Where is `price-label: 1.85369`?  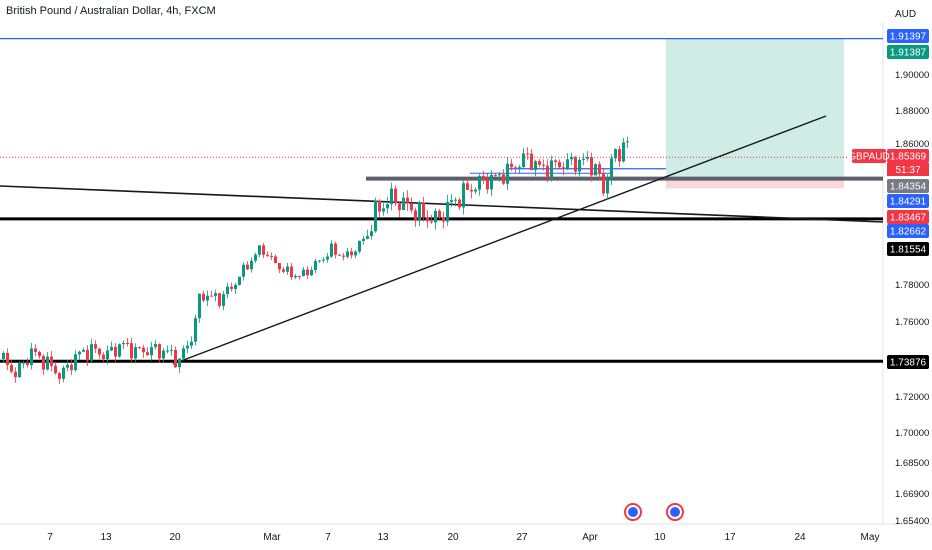 price-label: 1.85369 is located at coordinates (908, 157).